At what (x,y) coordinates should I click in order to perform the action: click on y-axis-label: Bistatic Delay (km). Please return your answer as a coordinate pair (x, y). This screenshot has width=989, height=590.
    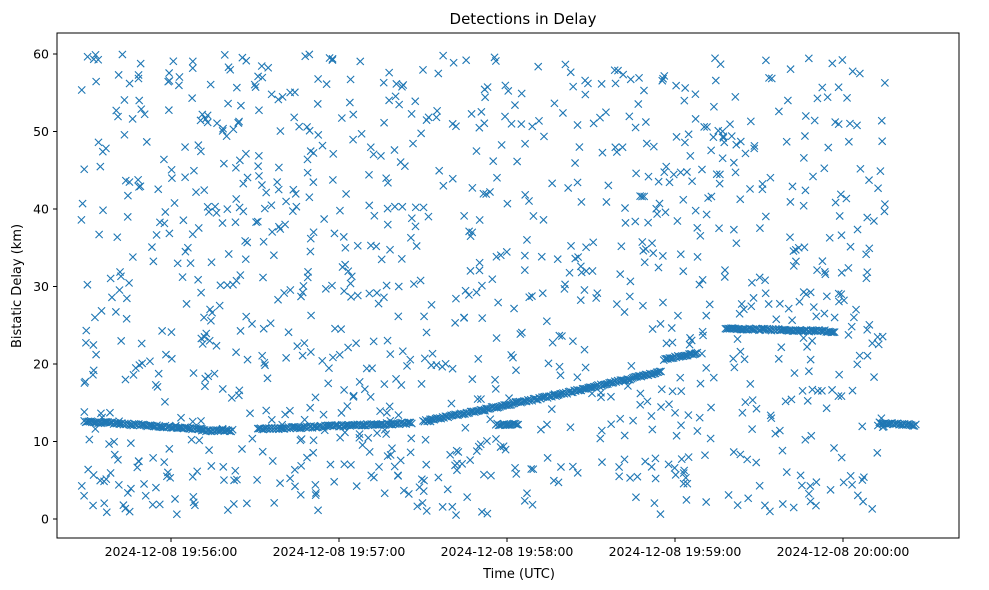
    Looking at the image, I should click on (17, 286).